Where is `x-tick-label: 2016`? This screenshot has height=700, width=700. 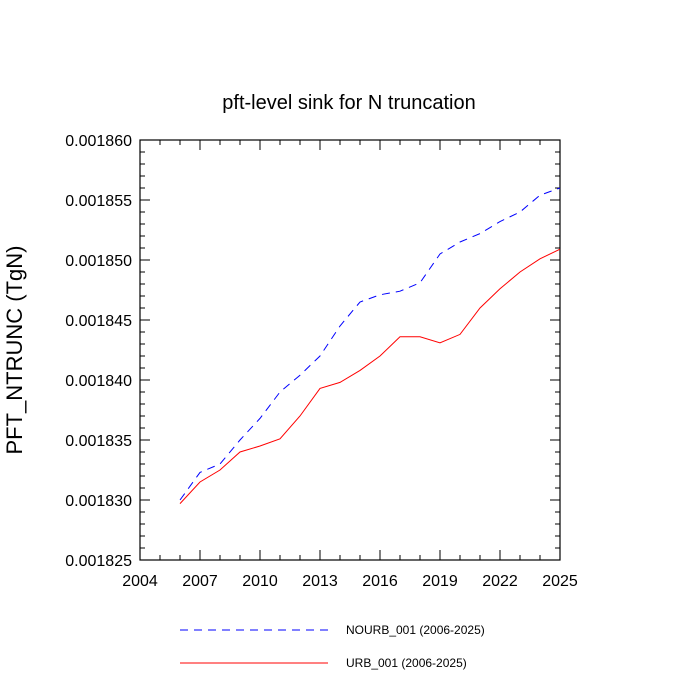
x-tick-label: 2016 is located at coordinates (380, 581).